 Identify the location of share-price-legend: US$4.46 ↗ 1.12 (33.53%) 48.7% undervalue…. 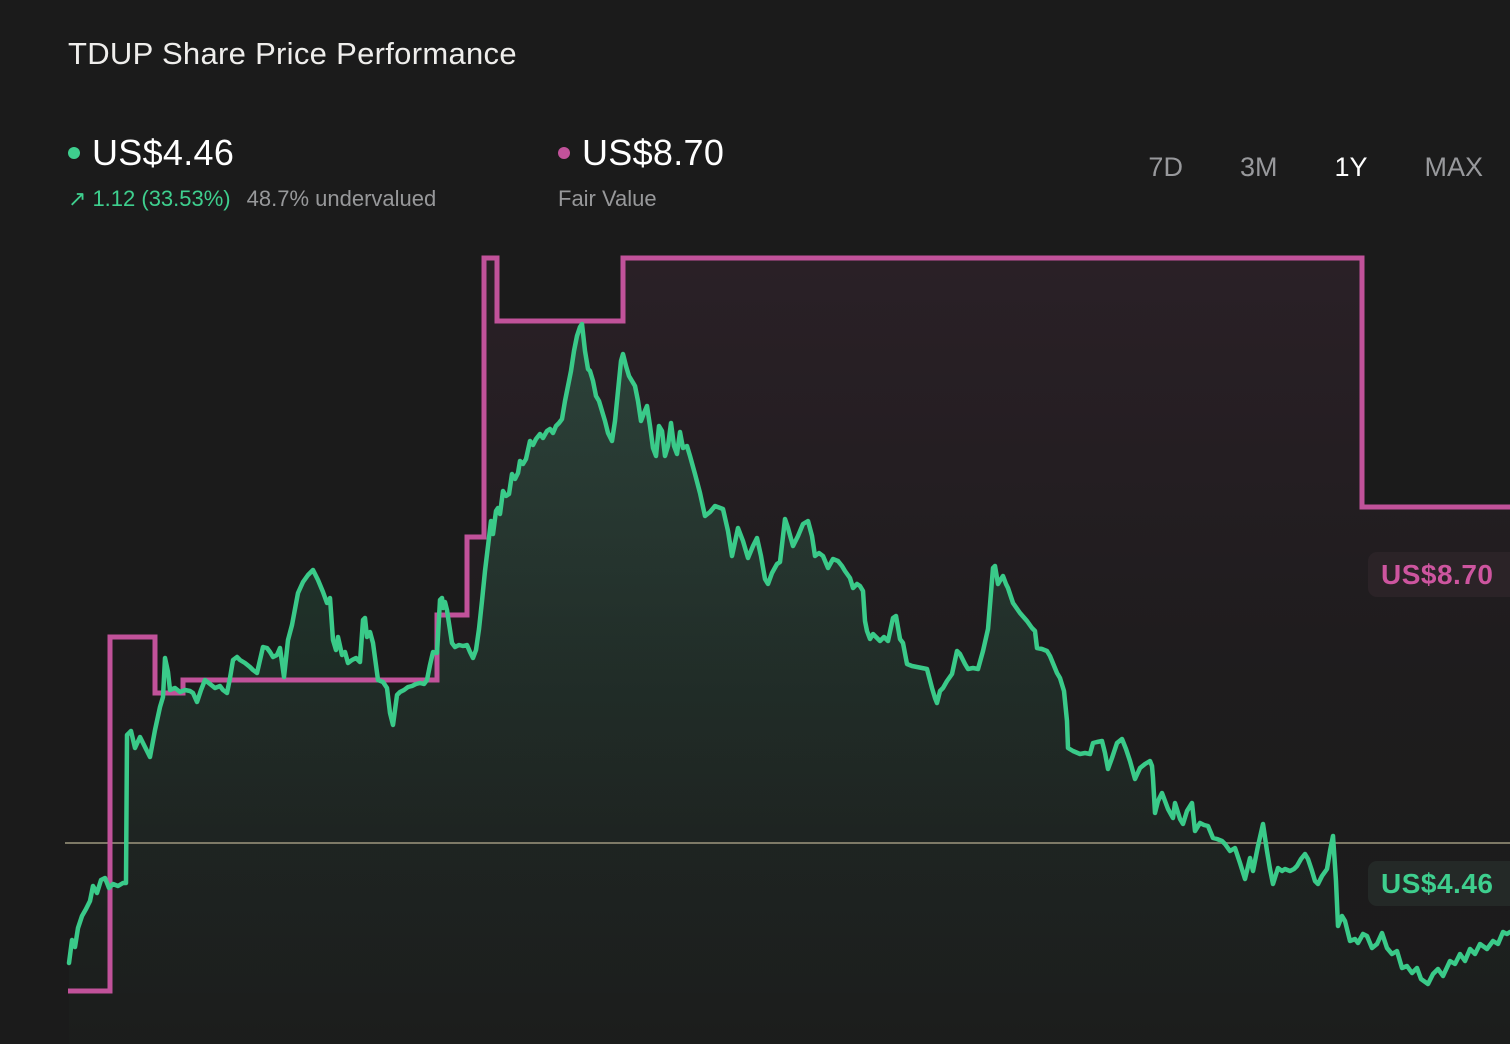
(252, 172).